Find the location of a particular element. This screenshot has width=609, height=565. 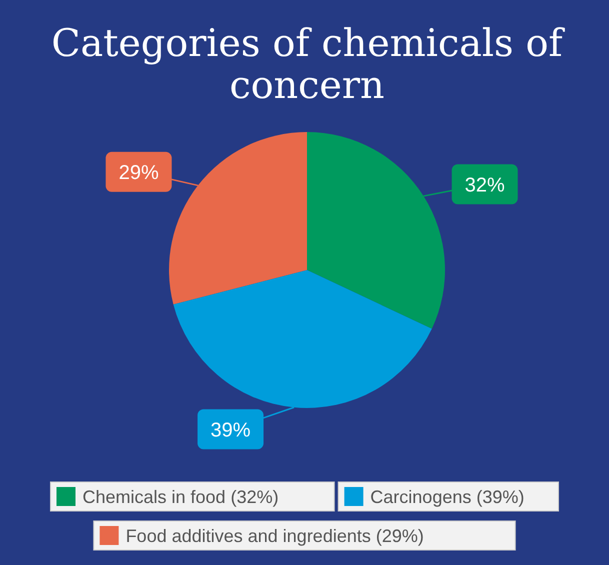

legend-label: Food additives and ingredients (29%) is located at coordinates (275, 536).